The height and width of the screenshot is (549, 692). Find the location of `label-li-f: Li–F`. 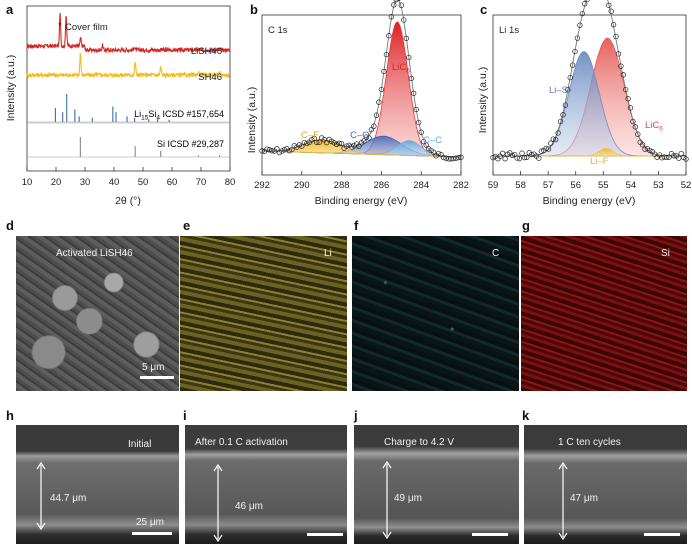

label-li-f: Li–F is located at coordinates (599, 161).